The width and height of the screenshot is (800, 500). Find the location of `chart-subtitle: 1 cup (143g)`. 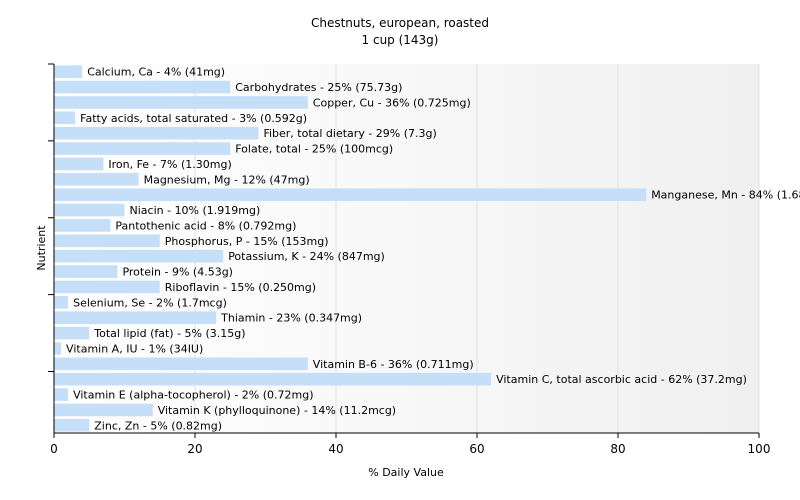

chart-subtitle: 1 cup (143g) is located at coordinates (400, 40).